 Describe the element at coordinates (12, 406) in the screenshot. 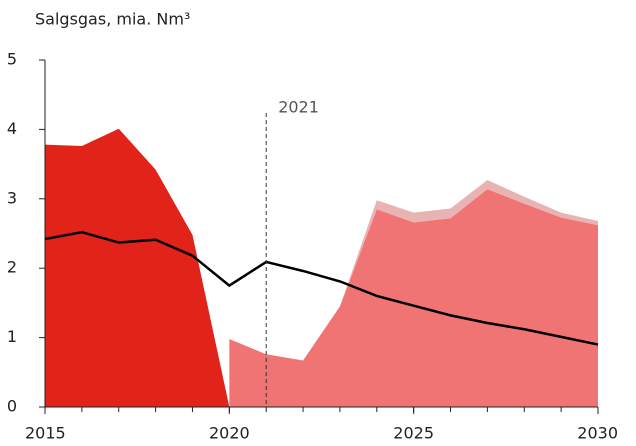

I see `y-tick-label: 0` at that location.